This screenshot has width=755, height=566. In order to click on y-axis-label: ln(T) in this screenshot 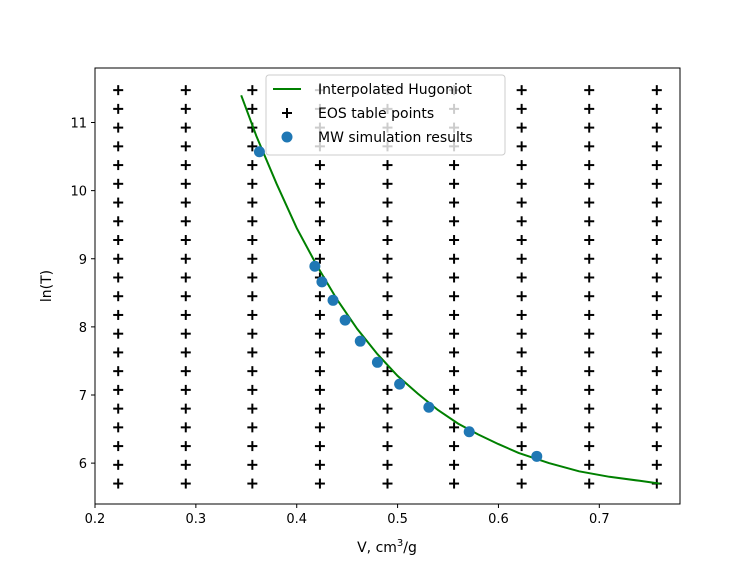, I will do `click(47, 286)`.